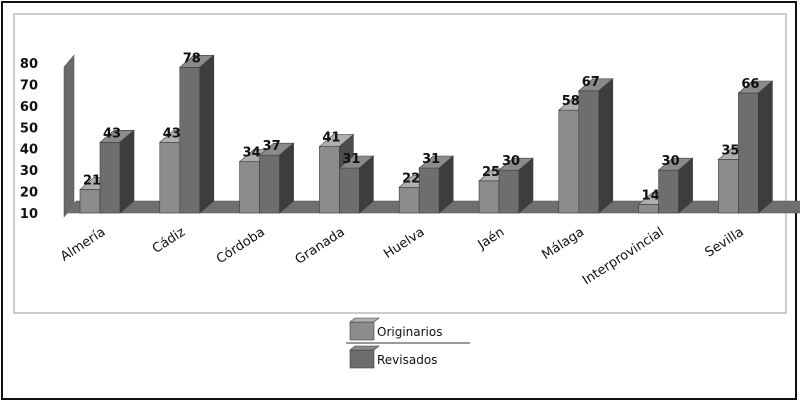 This screenshot has height=403, width=800. What do you see at coordinates (750, 84) in the screenshot?
I see `data-label: 66` at bounding box center [750, 84].